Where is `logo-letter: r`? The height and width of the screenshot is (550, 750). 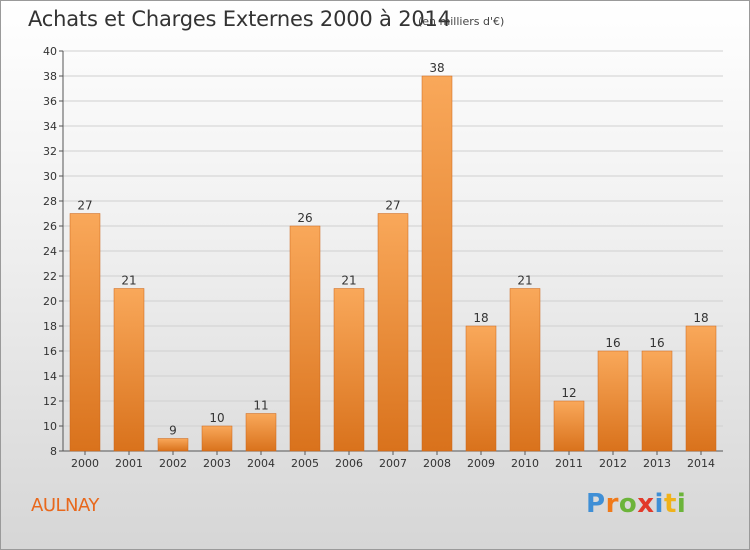
logo-letter: r is located at coordinates (612, 504).